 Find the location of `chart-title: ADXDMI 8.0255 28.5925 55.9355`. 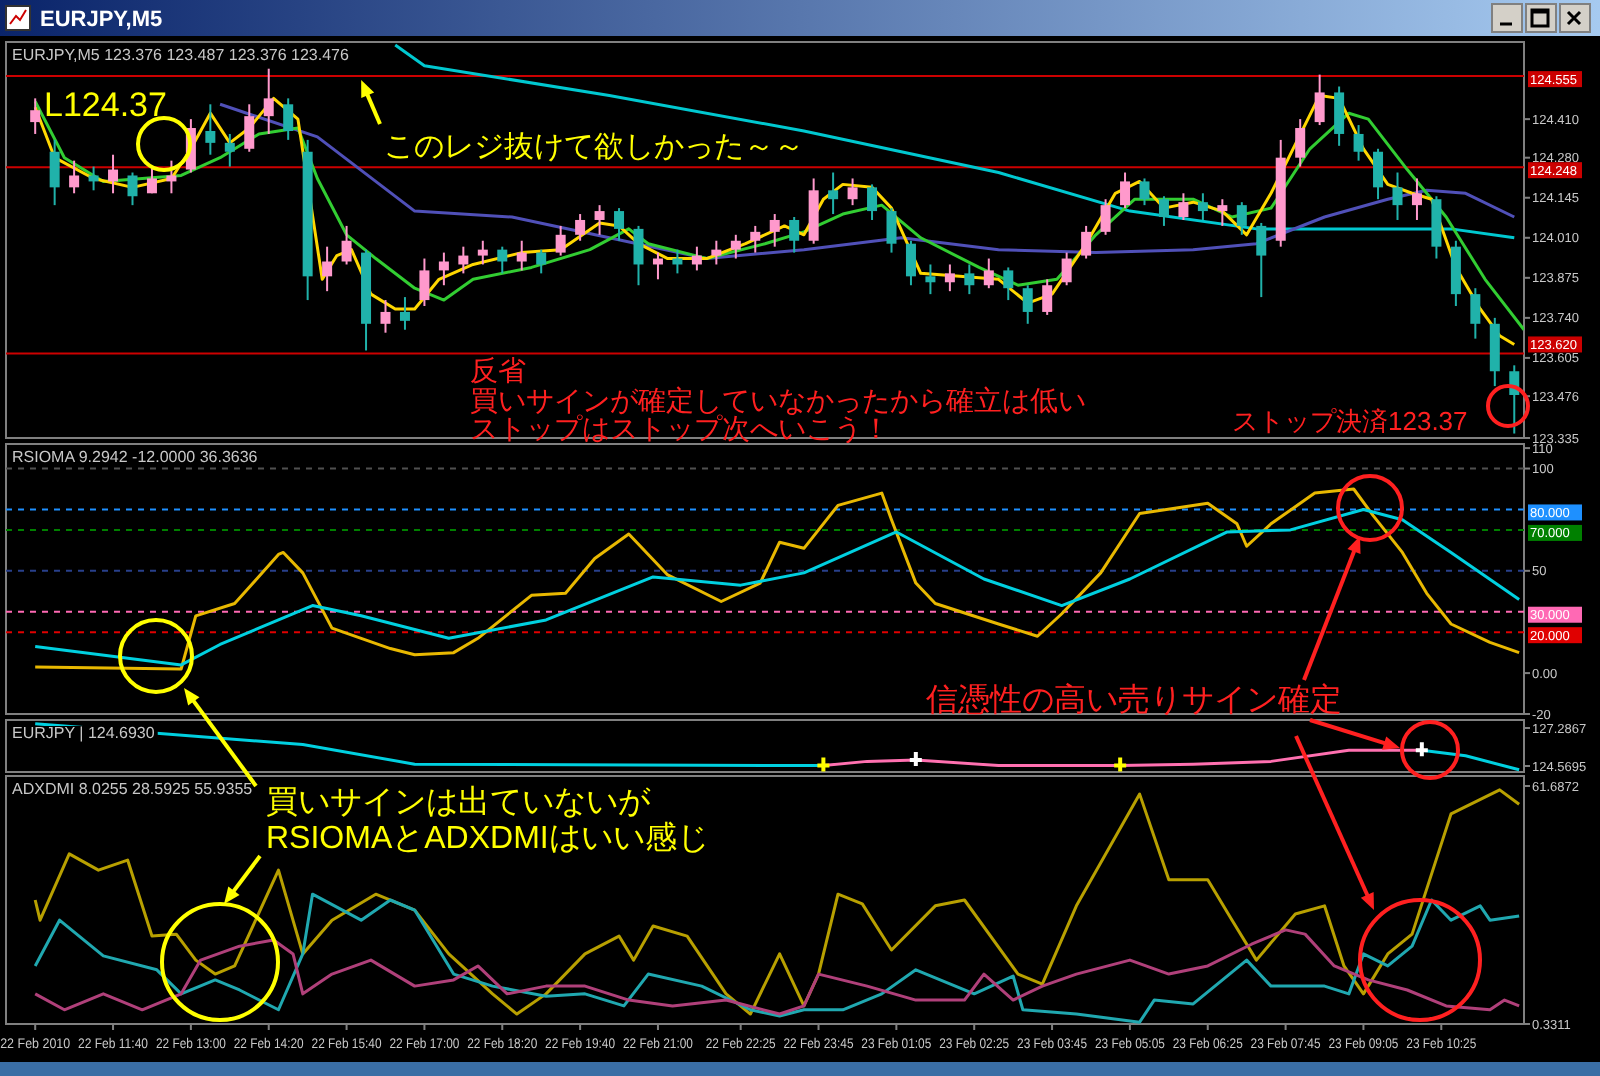

chart-title: ADXDMI 8.0255 28.5925 55.9355 is located at coordinates (133, 789).